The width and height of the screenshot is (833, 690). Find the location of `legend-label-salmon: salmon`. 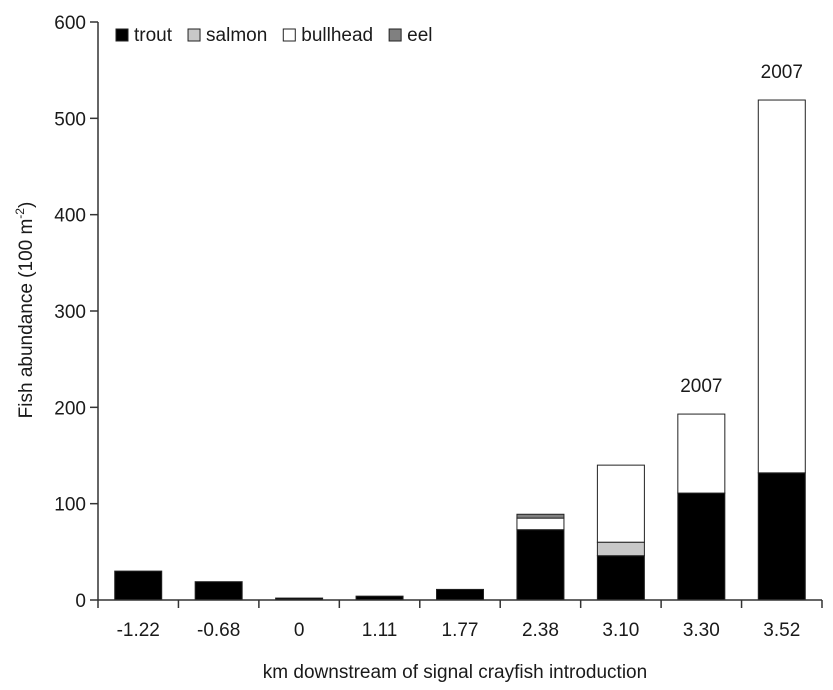

legend-label-salmon: salmon is located at coordinates (236, 35).